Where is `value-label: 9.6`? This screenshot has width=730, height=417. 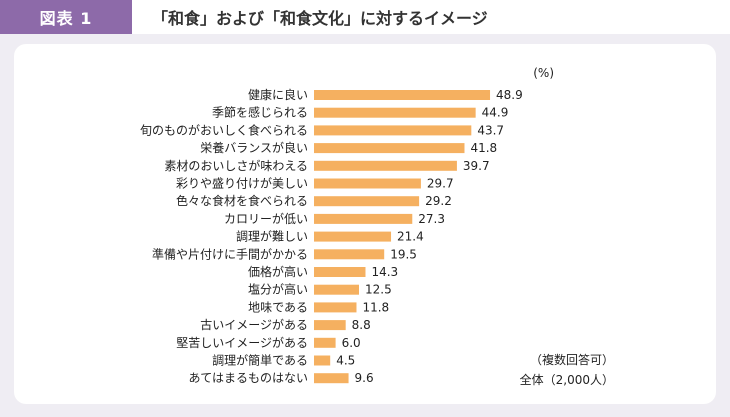 value-label: 9.6 is located at coordinates (364, 378).